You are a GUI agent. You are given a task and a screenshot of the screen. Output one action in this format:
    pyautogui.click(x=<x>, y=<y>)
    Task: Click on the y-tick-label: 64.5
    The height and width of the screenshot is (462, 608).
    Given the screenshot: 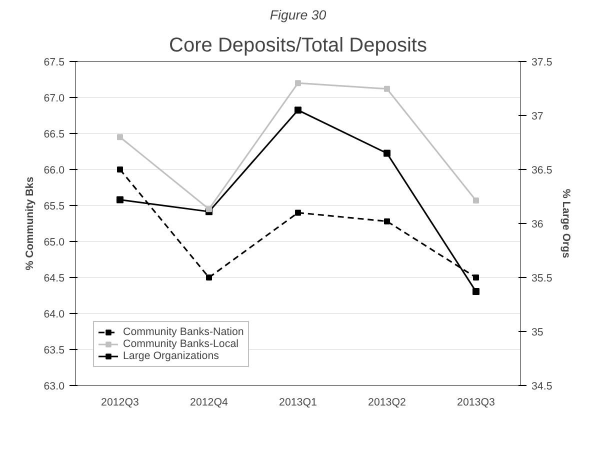 What is the action you would take?
    pyautogui.click(x=54, y=278)
    